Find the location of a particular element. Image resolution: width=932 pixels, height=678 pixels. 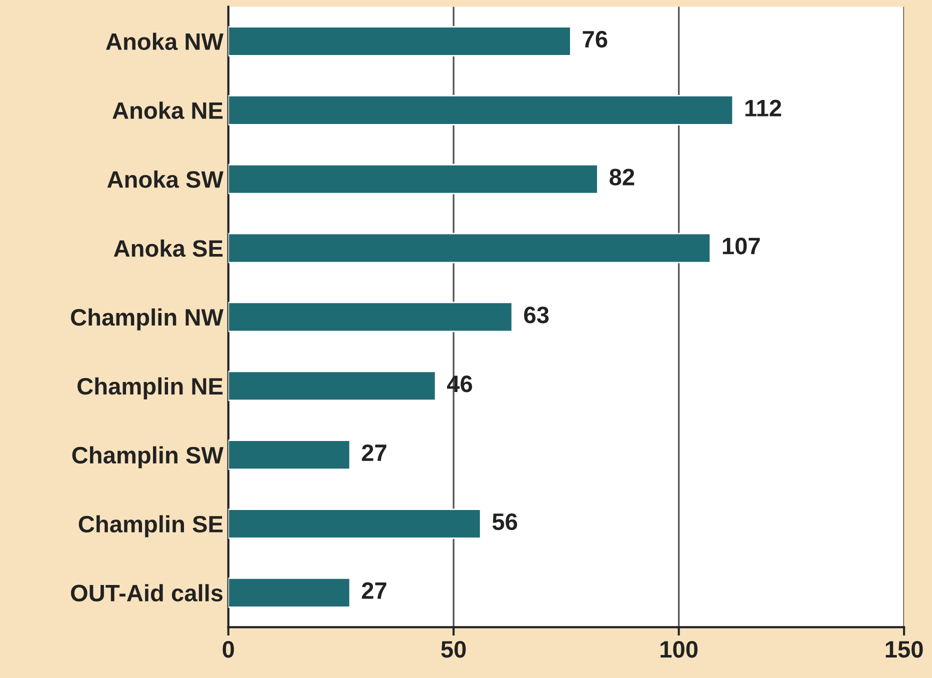

x-tick-label: 150 is located at coordinates (904, 649).